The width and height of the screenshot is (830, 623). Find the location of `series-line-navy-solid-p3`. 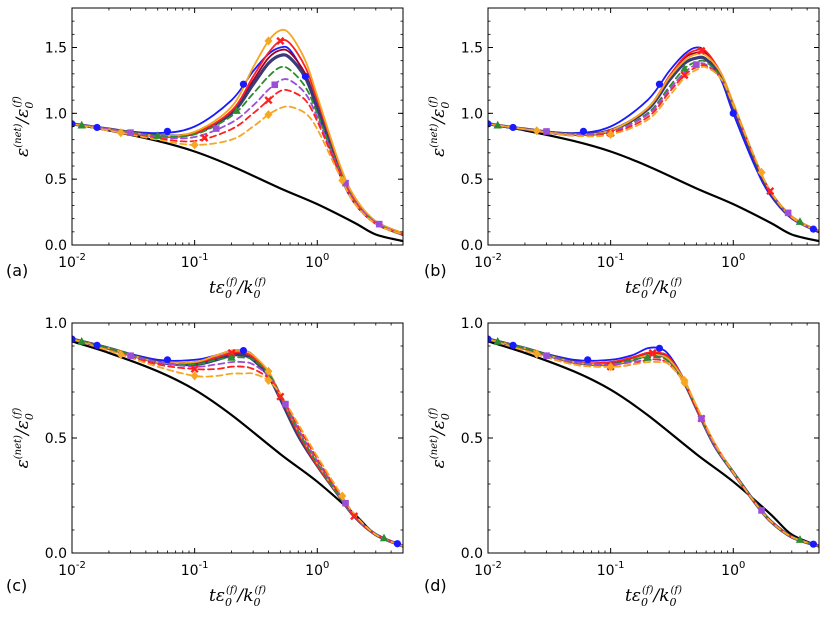

series-line-navy-solid-p3 is located at coordinates (653, 442).